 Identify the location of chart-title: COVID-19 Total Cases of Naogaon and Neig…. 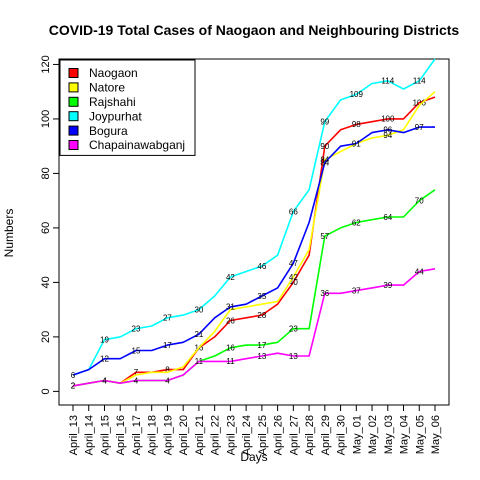
(254, 30).